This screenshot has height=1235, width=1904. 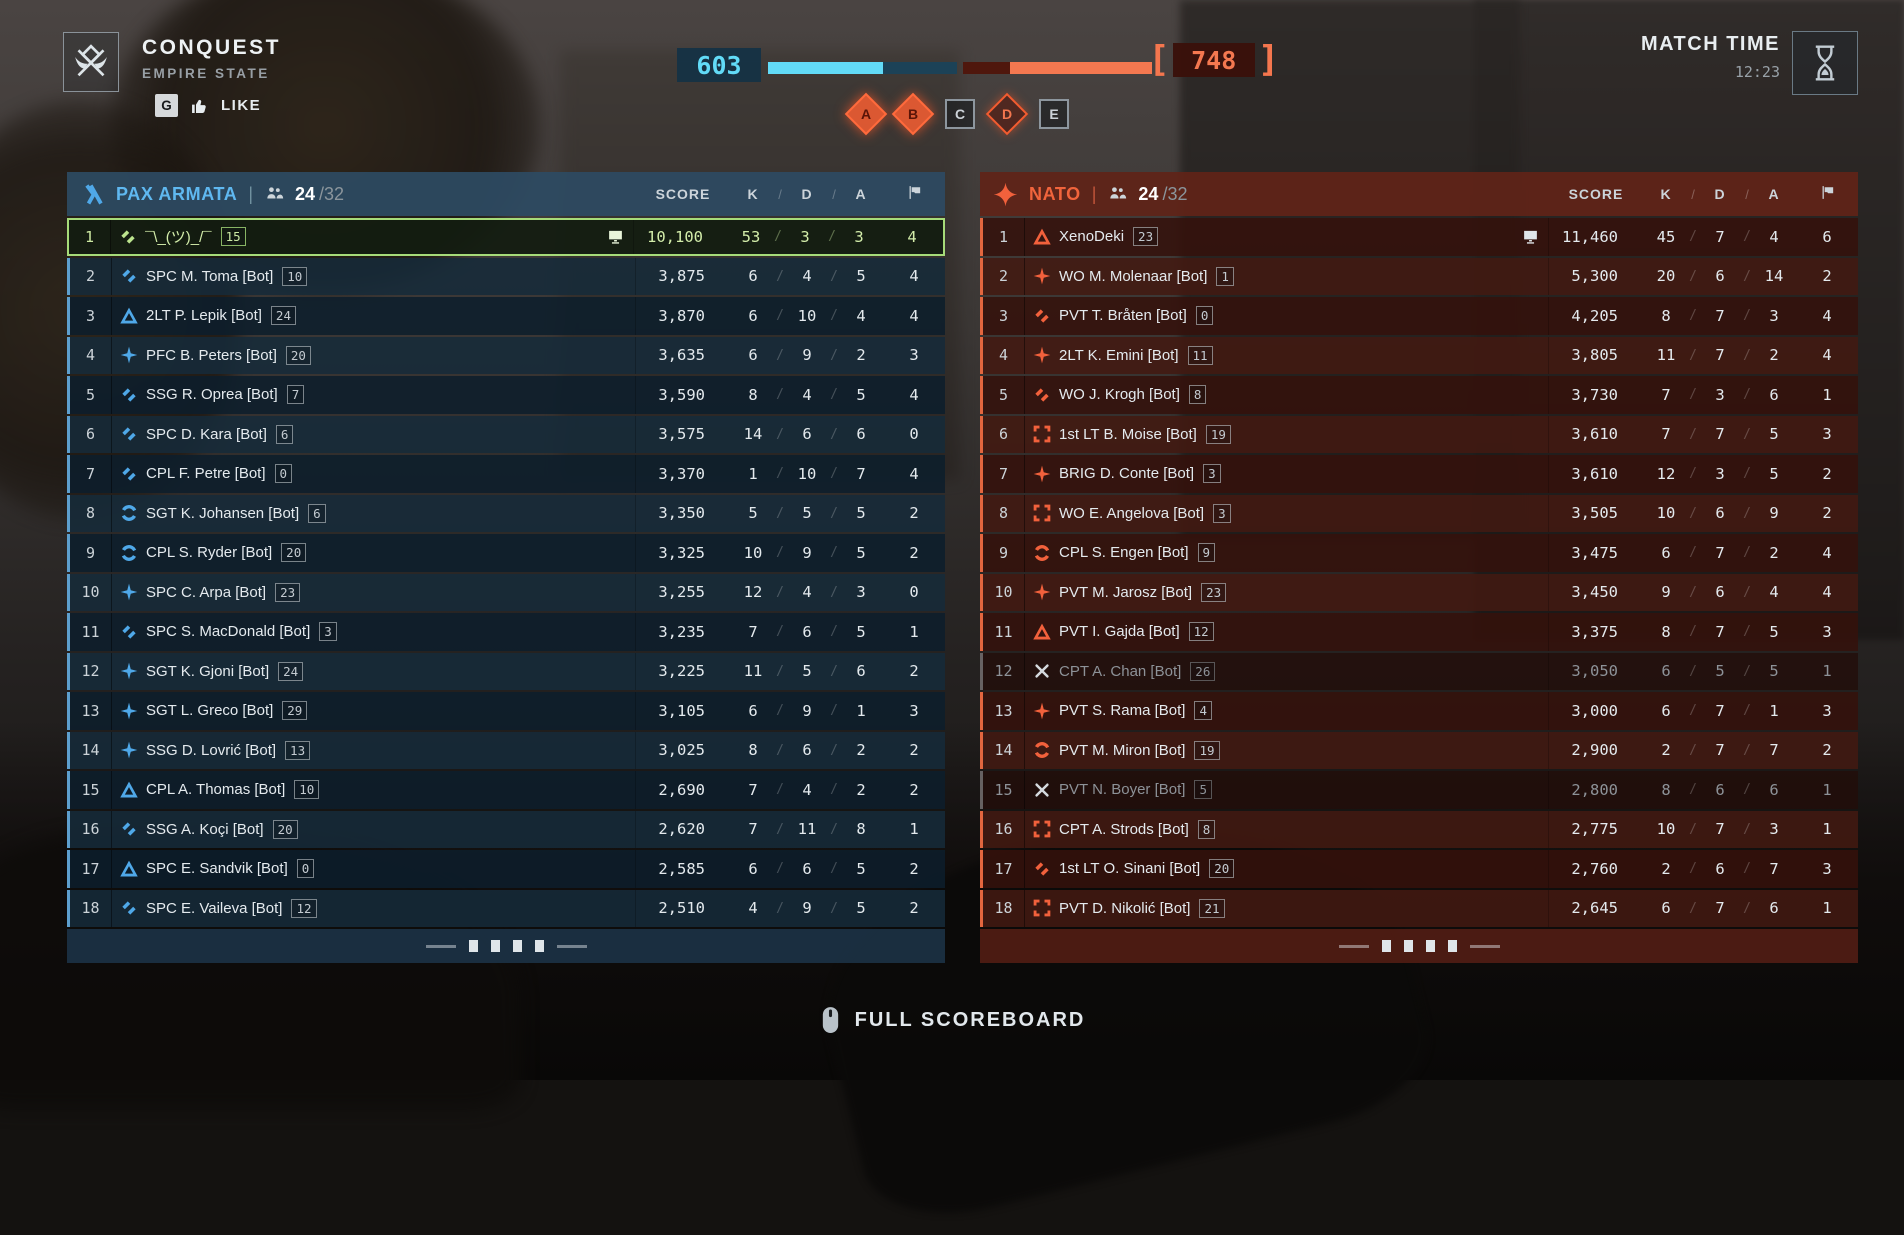 I want to click on player-row: 15 PVT N. Boyer [Bot] 5 2,800 8 / 6 / 6 1, so click(x=1419, y=790).